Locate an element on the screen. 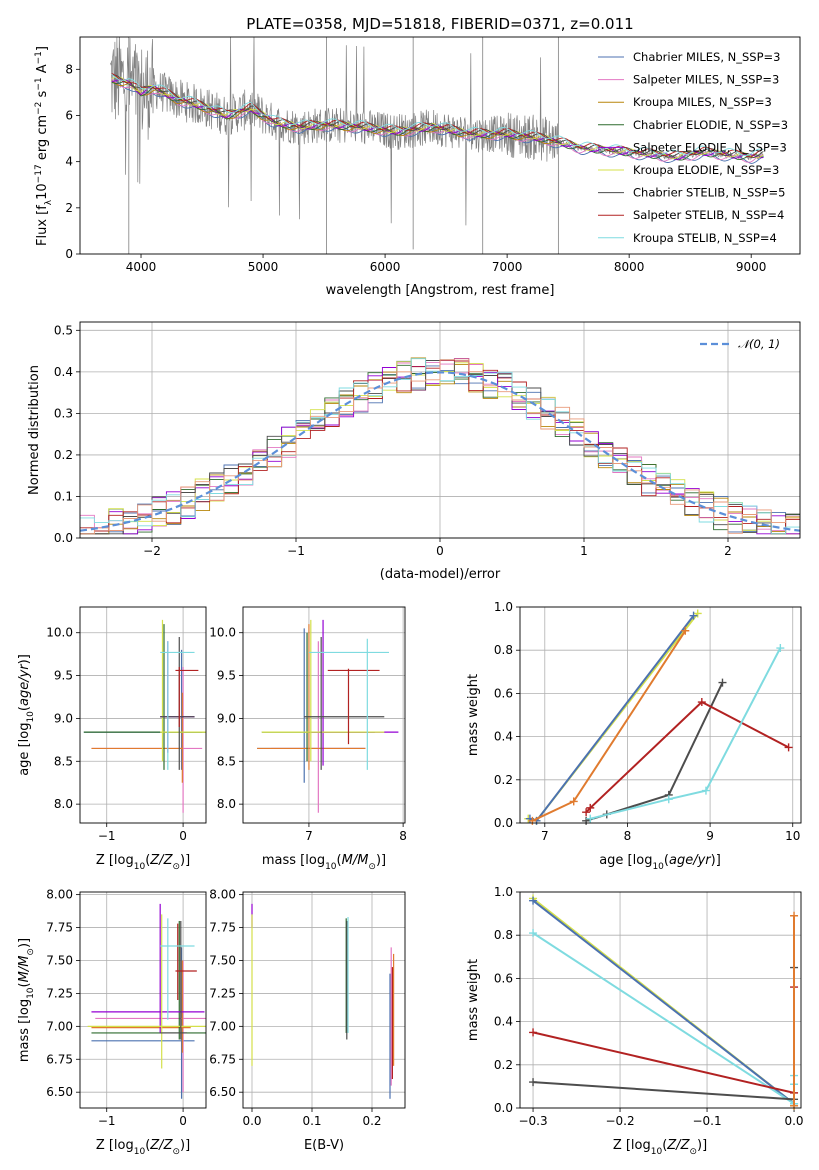 This screenshot has height=1170, width=819. x-tick-label: −0.3 is located at coordinates (532, 1121).